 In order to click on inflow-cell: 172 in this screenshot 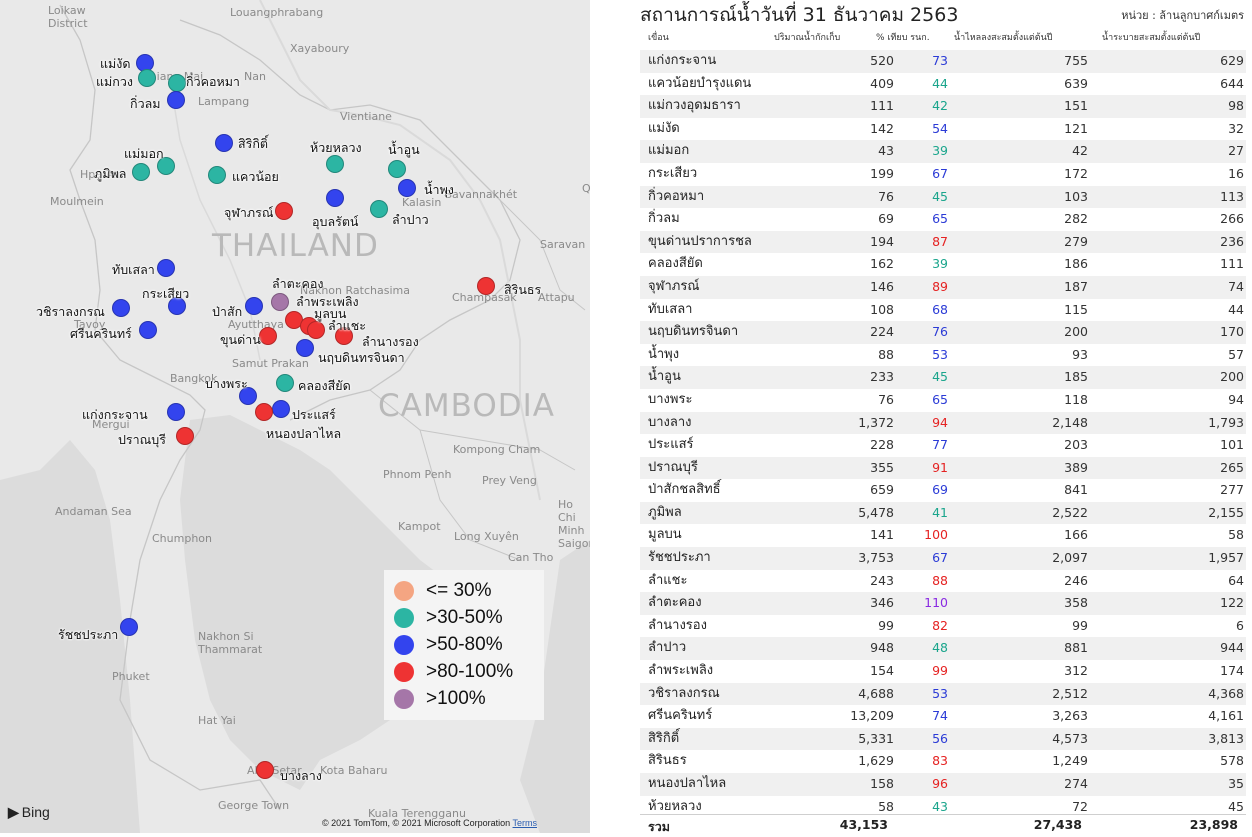, I will do `click(1076, 173)`.